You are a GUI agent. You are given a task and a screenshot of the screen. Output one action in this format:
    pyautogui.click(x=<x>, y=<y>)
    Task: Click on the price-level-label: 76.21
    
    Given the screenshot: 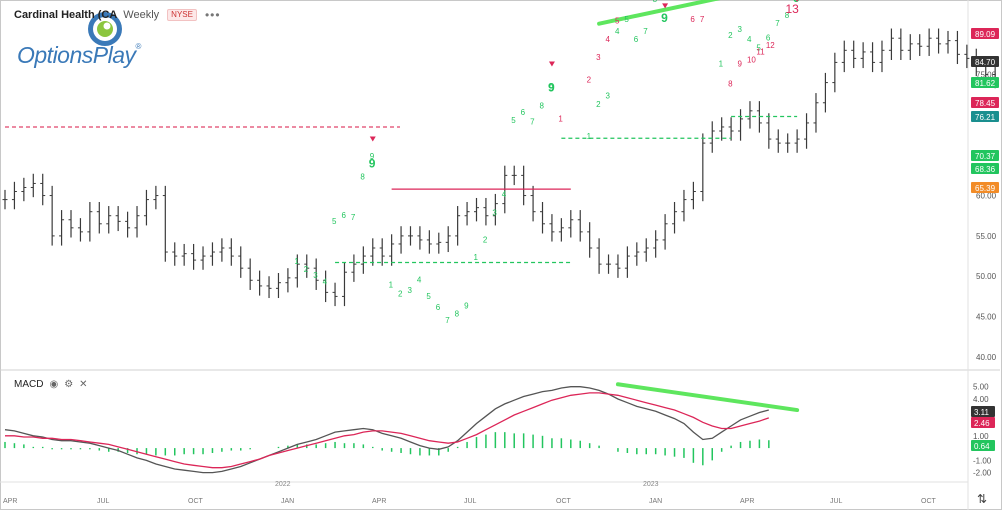 What is the action you would take?
    pyautogui.click(x=985, y=117)
    